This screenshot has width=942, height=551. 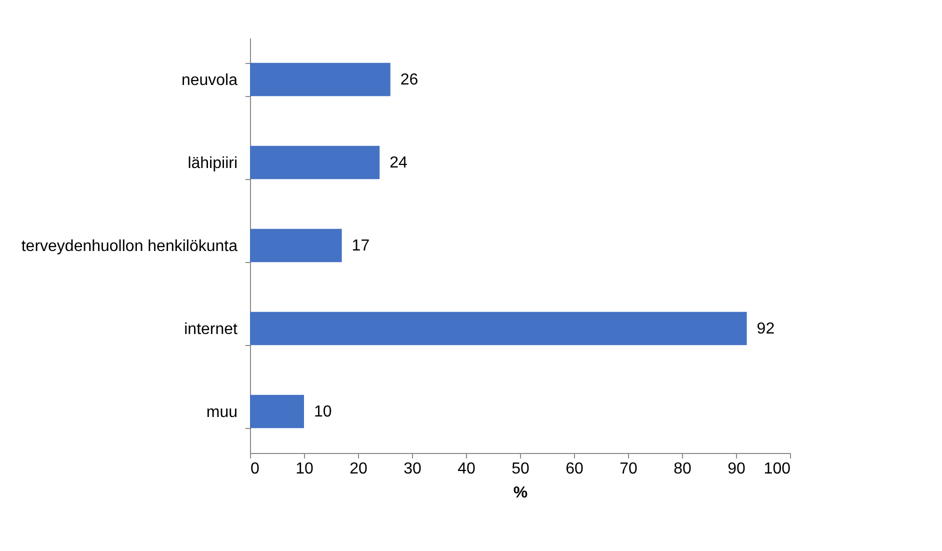 What do you see at coordinates (521, 469) in the screenshot?
I see `x-tick-label: 50` at bounding box center [521, 469].